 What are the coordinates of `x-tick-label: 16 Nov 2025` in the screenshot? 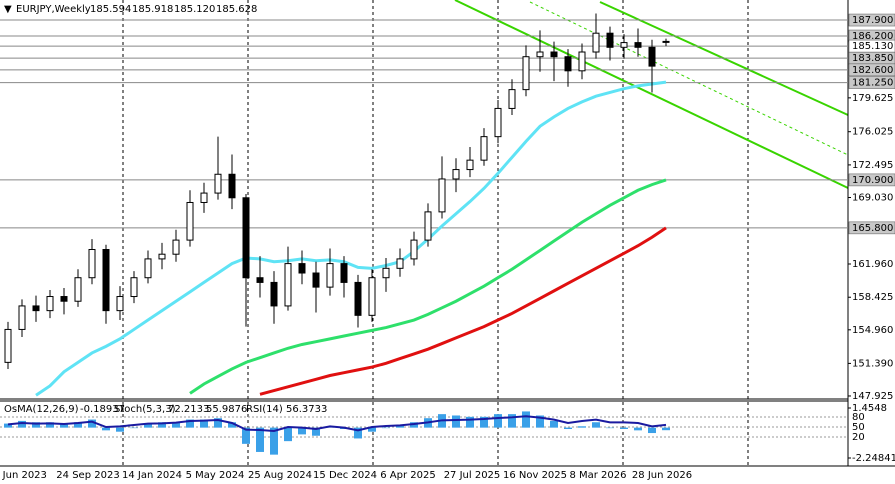 It's located at (535, 475).